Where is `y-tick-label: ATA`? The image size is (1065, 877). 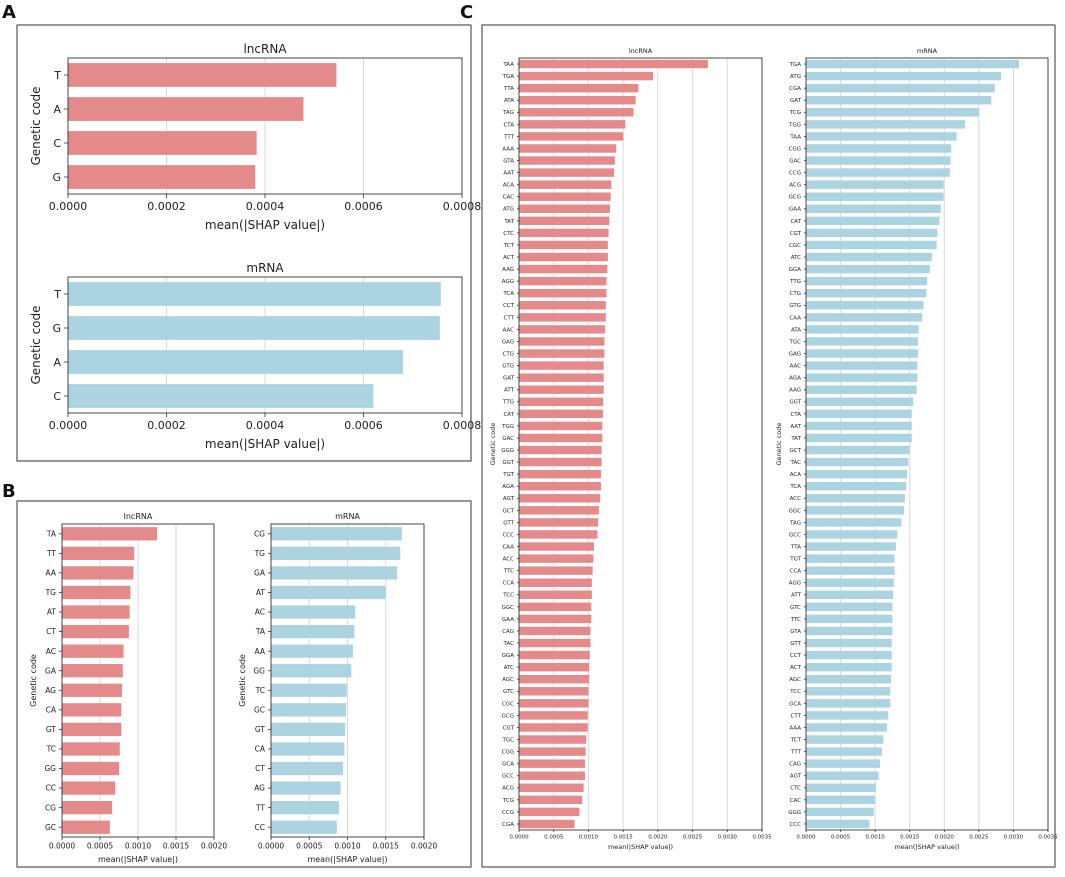 y-tick-label: ATA is located at coordinates (796, 330).